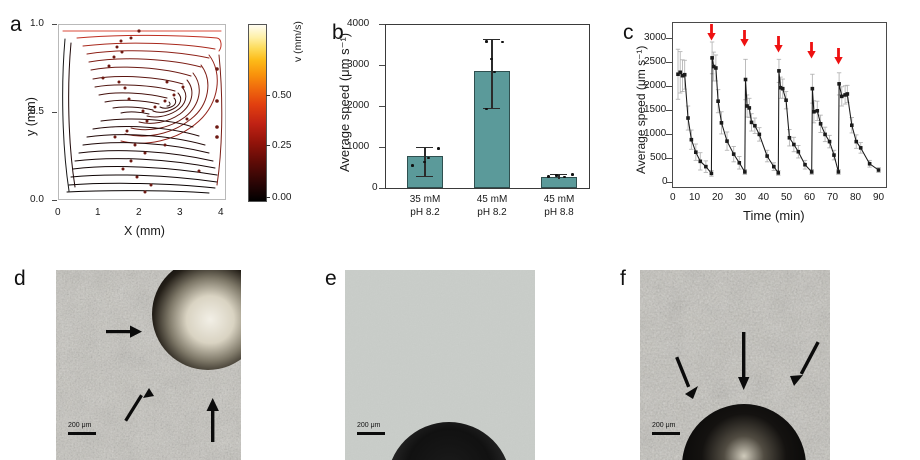 The height and width of the screenshot is (460, 920). What do you see at coordinates (139, 212) in the screenshot?
I see `panel-a-xtick-2: 2` at bounding box center [139, 212].